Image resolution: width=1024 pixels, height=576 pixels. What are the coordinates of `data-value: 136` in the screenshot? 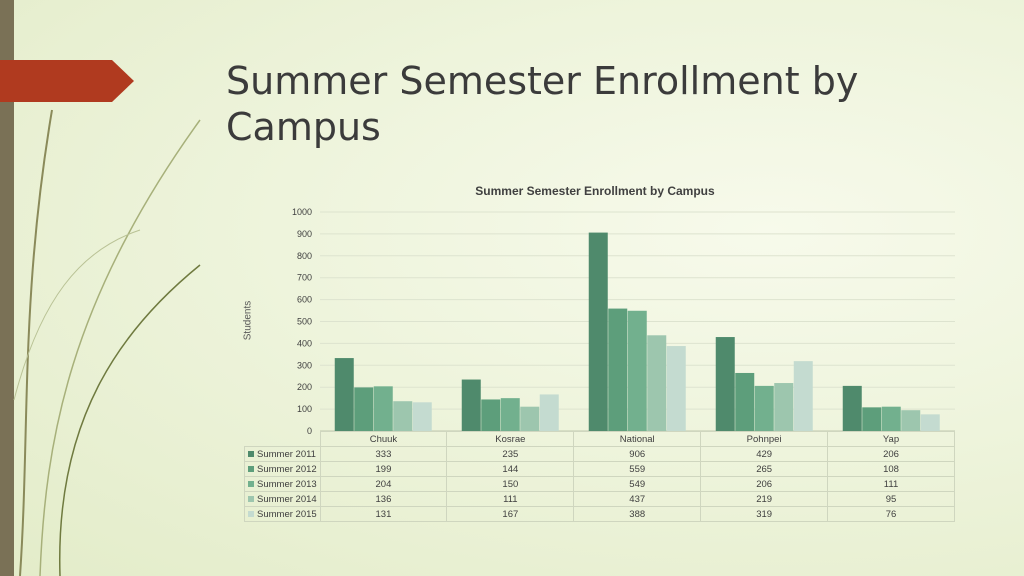 It's located at (383, 499).